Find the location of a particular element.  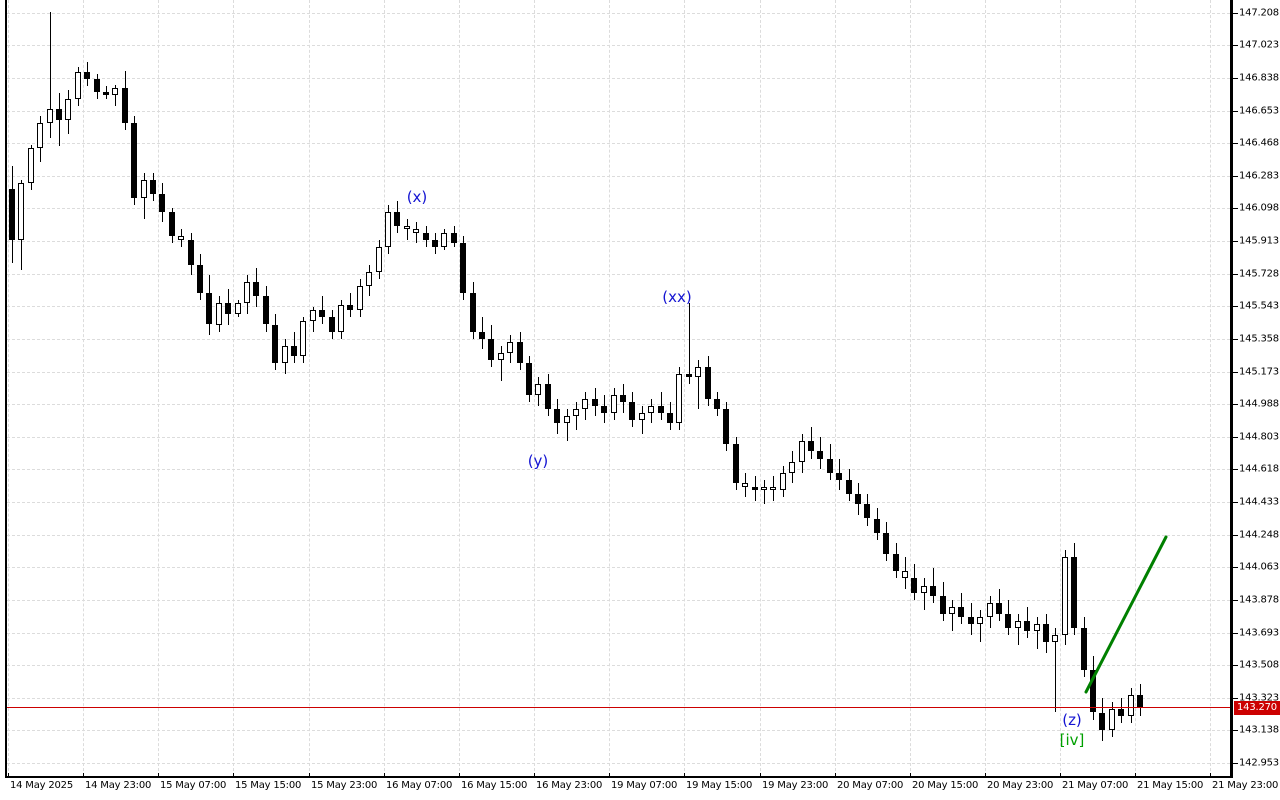

time-axis-label: 14 May 2025 is located at coordinates (42, 785).